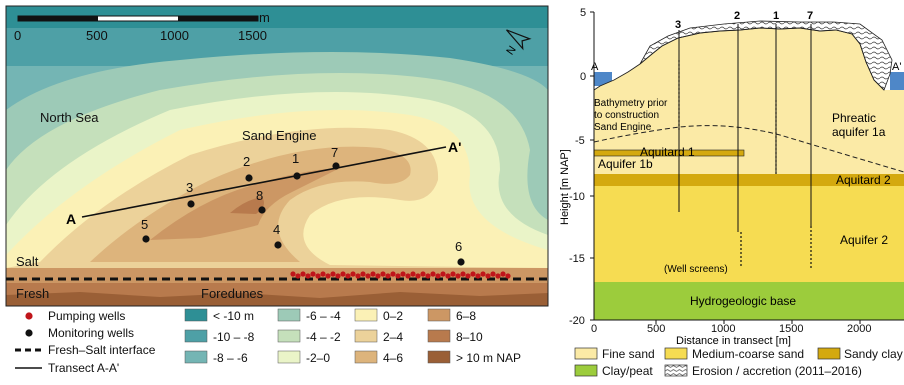  What do you see at coordinates (86, 316) in the screenshot?
I see `legend-pumping: Pumping wells` at bounding box center [86, 316].